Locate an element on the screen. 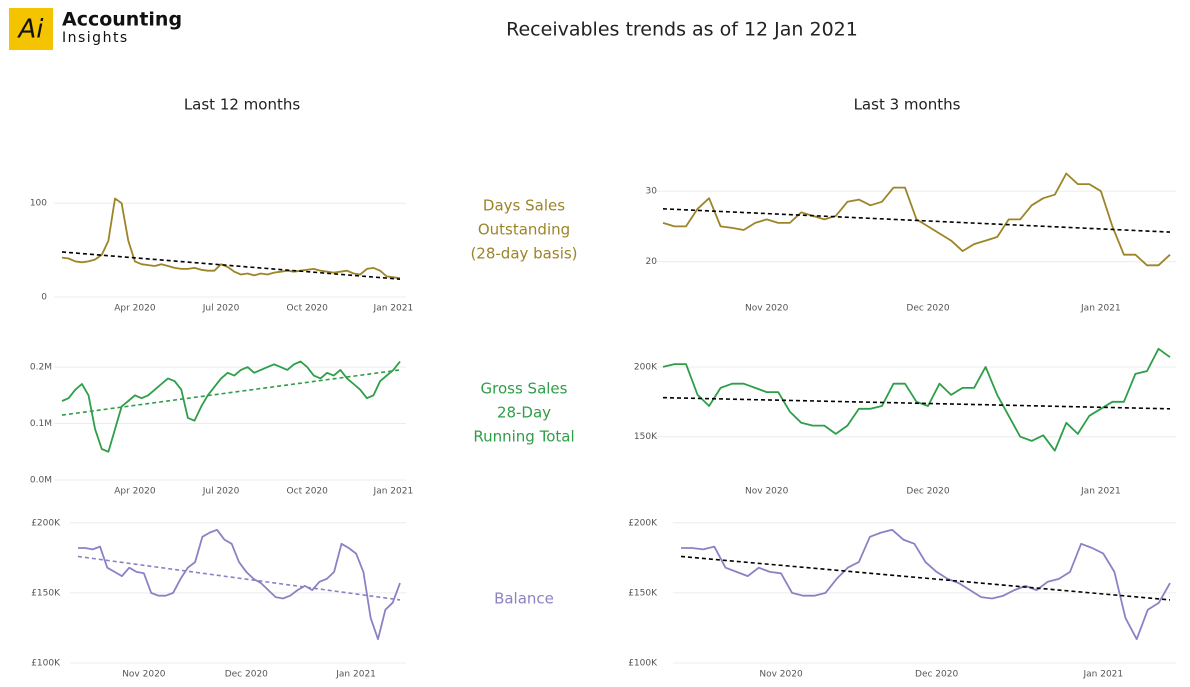 This screenshot has height=687, width=1190. y-tick-label: 0.0M is located at coordinates (41, 481).